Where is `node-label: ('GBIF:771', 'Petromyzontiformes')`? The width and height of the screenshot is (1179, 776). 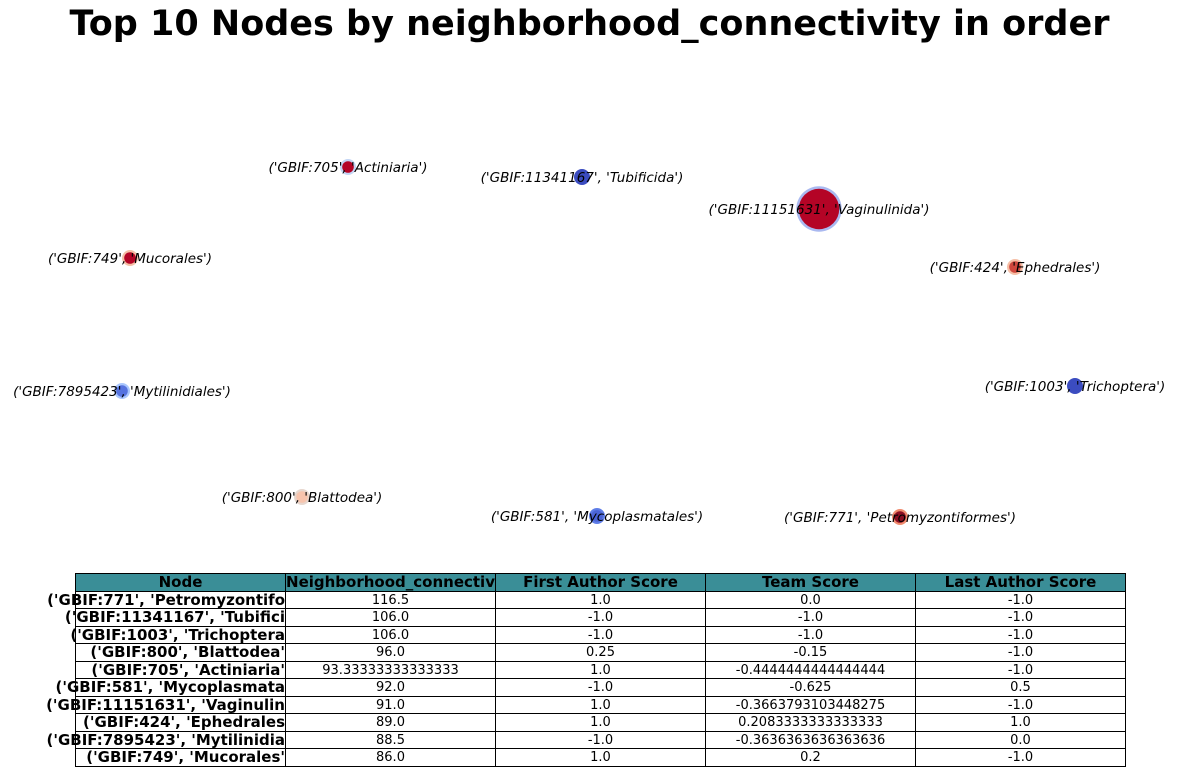 node-label: ('GBIF:771', 'Petromyzontiformes') is located at coordinates (900, 518).